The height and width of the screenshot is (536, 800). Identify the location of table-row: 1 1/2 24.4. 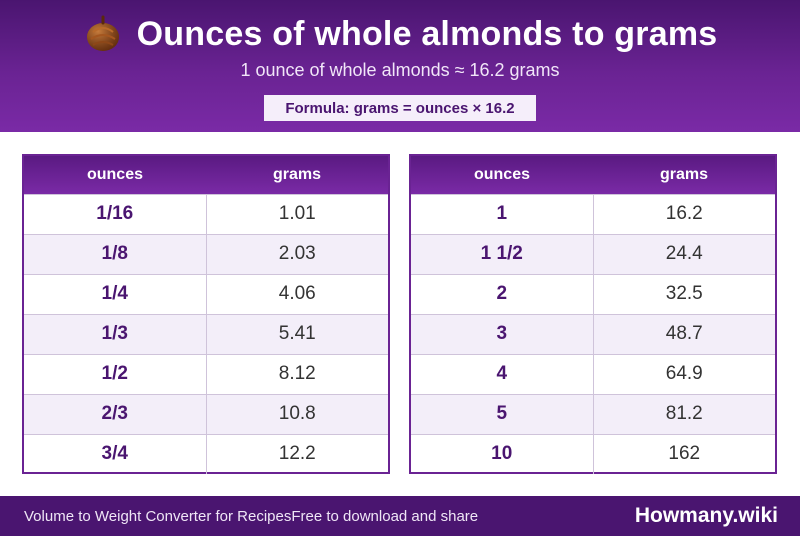
(593, 253).